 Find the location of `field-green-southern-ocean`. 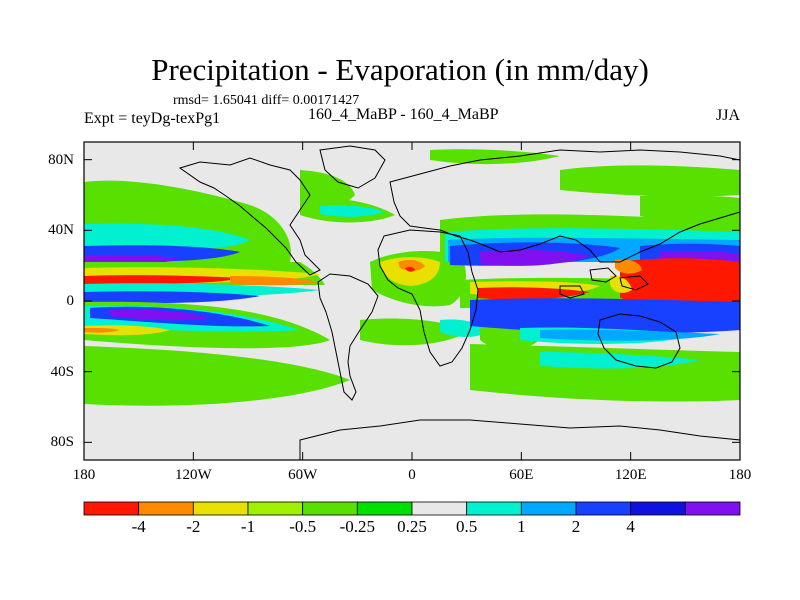

field-green-southern-ocean is located at coordinates (217, 376).